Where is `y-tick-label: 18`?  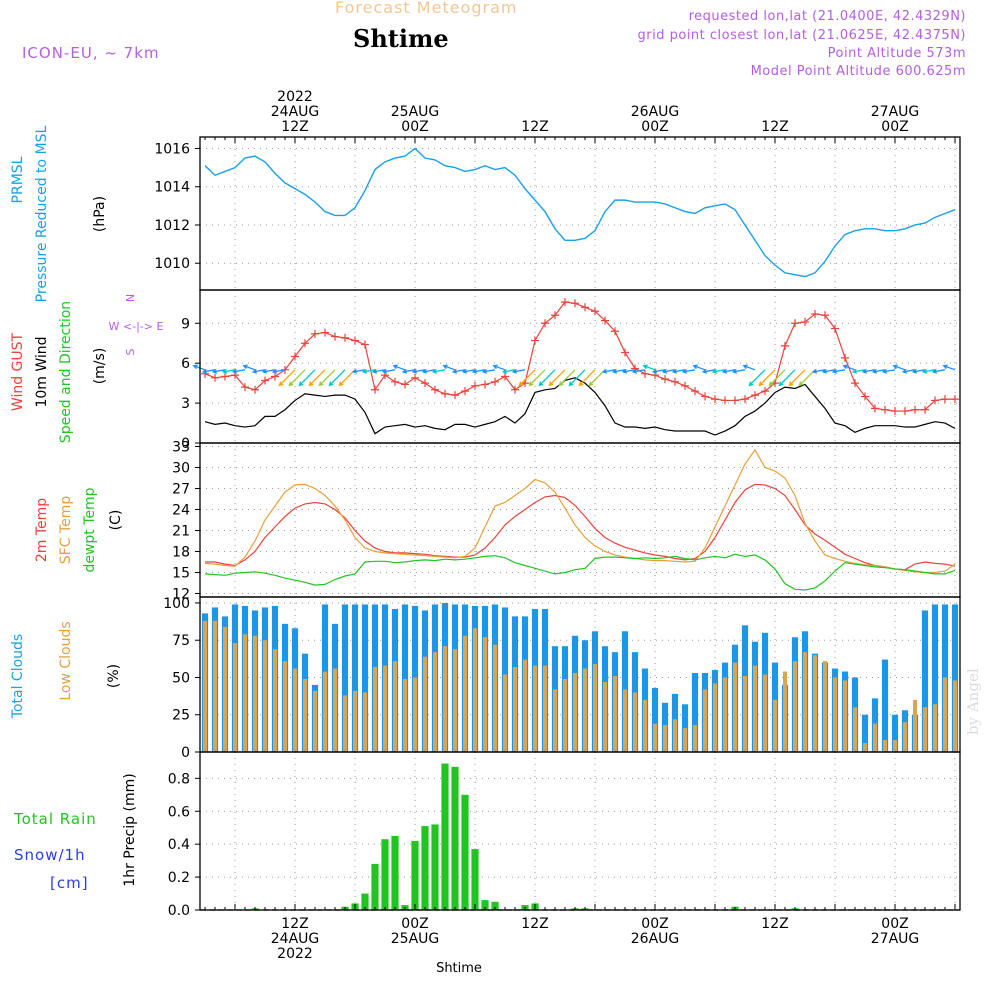 y-tick-label: 18 is located at coordinates (181, 553).